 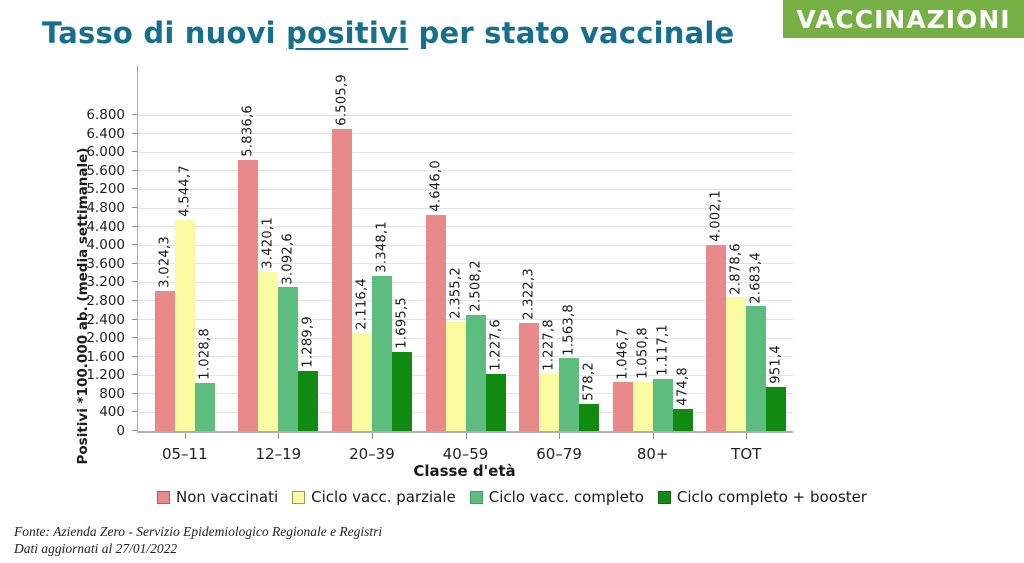 I want to click on bar: 6.505,9, so click(x=341, y=252).